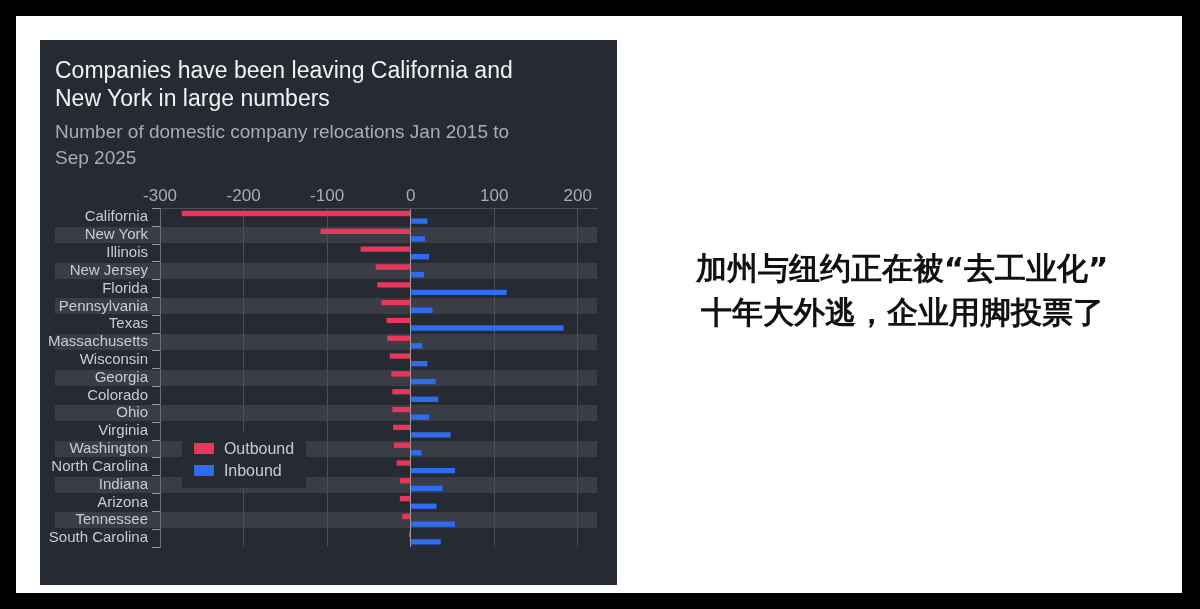 The height and width of the screenshot is (609, 1200). I want to click on y-tick-label: Georgia, so click(121, 376).